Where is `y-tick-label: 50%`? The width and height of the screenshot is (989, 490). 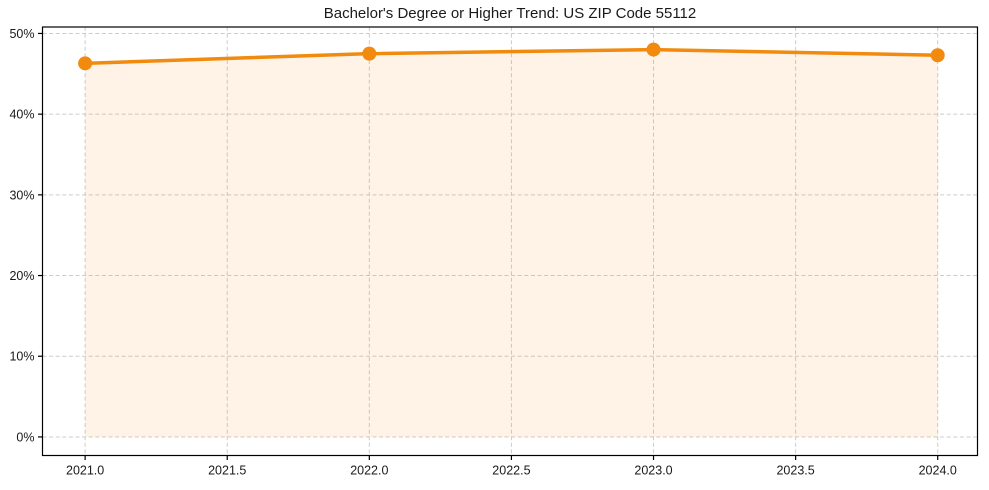
y-tick-label: 50% is located at coordinates (21, 34).